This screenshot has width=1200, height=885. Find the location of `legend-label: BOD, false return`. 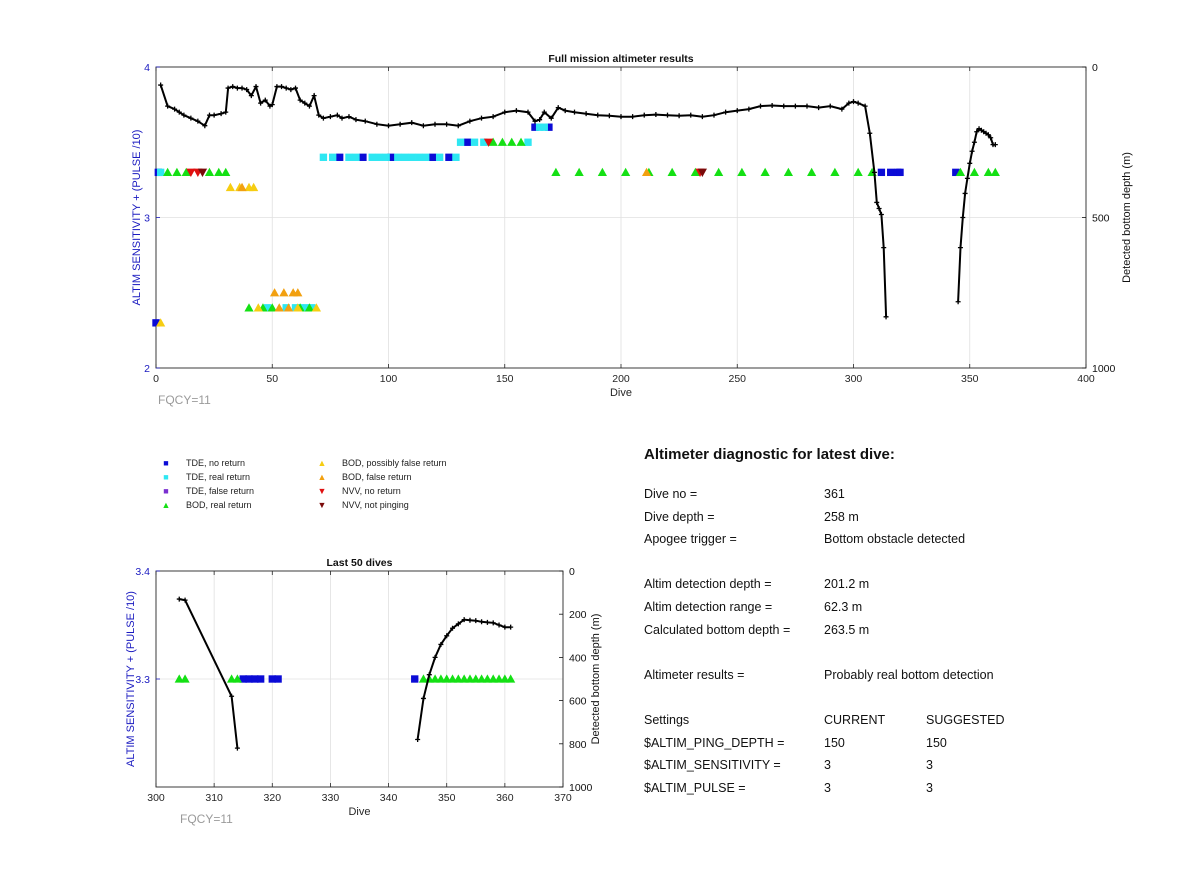

legend-label: BOD, false return is located at coordinates (377, 477).